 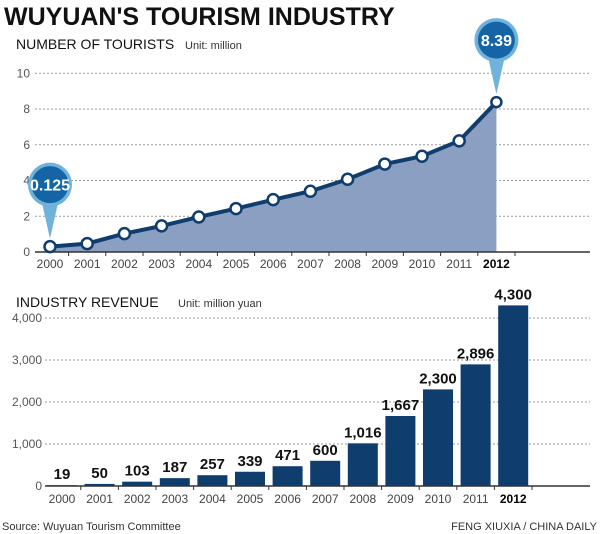 What do you see at coordinates (99, 473) in the screenshot?
I see `data-label: 50` at bounding box center [99, 473].